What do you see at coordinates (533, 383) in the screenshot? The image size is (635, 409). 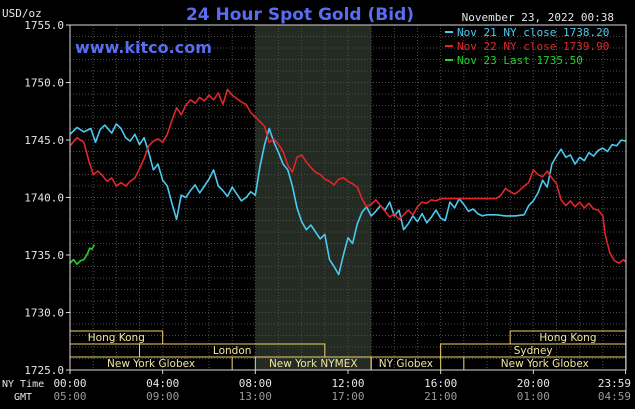 I see `x-tick-label-ny: 20:00` at bounding box center [533, 383].